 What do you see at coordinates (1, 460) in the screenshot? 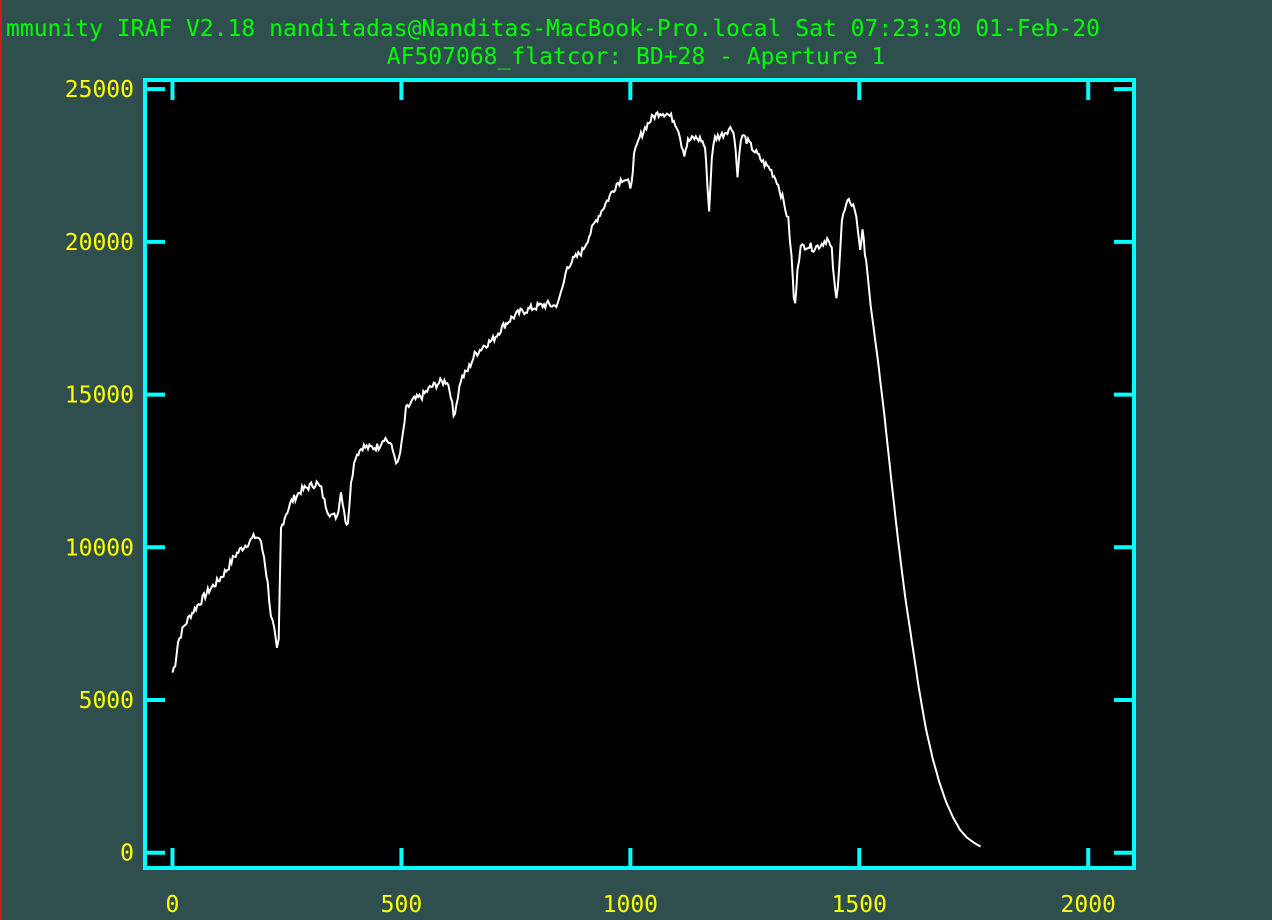
I see `window-left-edge` at bounding box center [1, 460].